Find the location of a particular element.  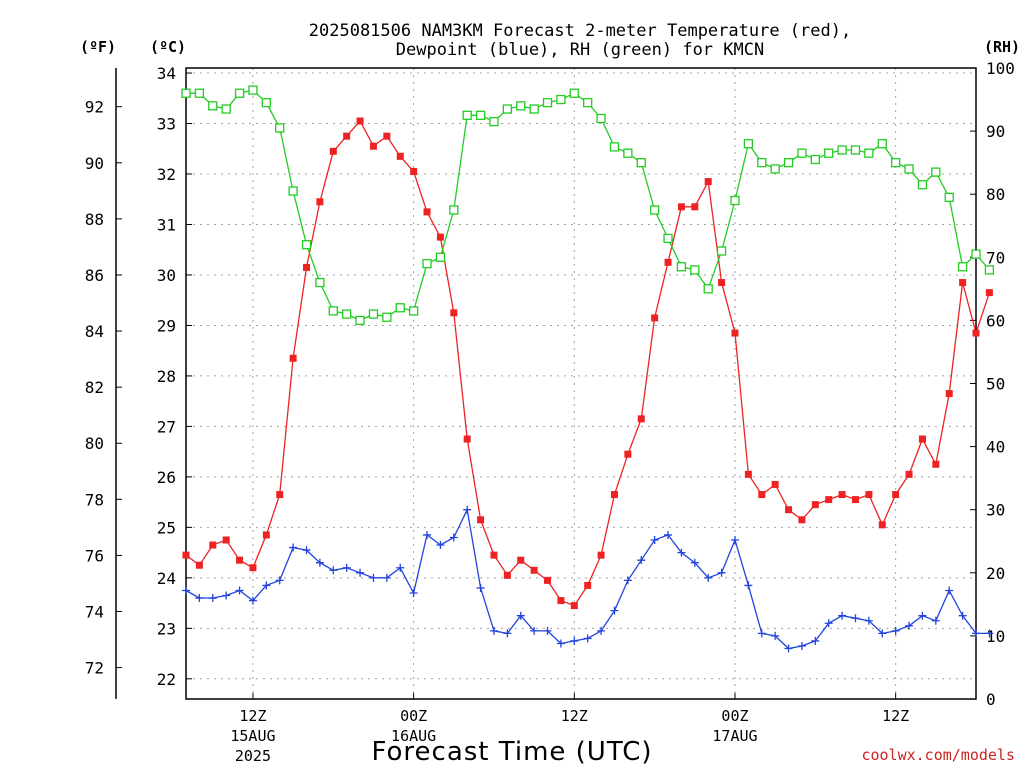

rh-tick-label: 70 is located at coordinates (995, 257).